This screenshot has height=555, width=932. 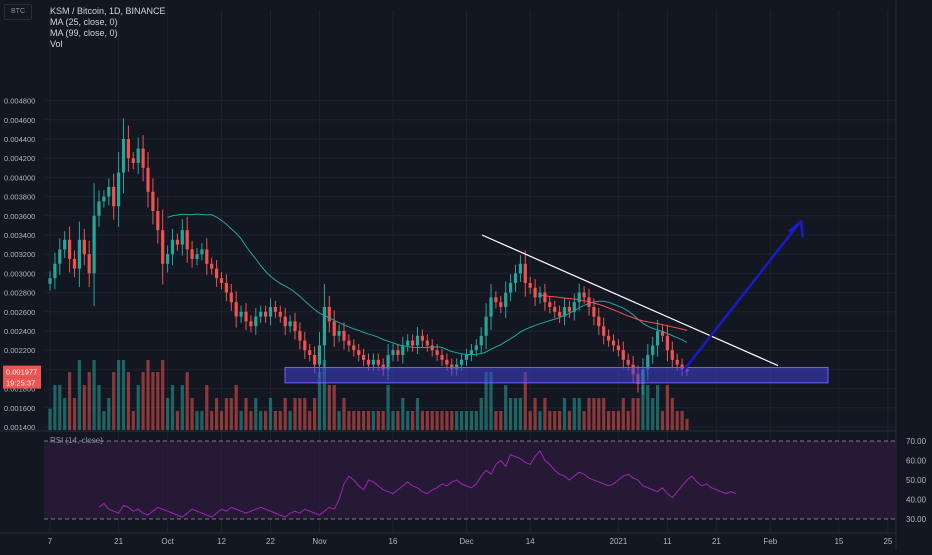 I want to click on time-tick-label: 21, so click(x=118, y=541).